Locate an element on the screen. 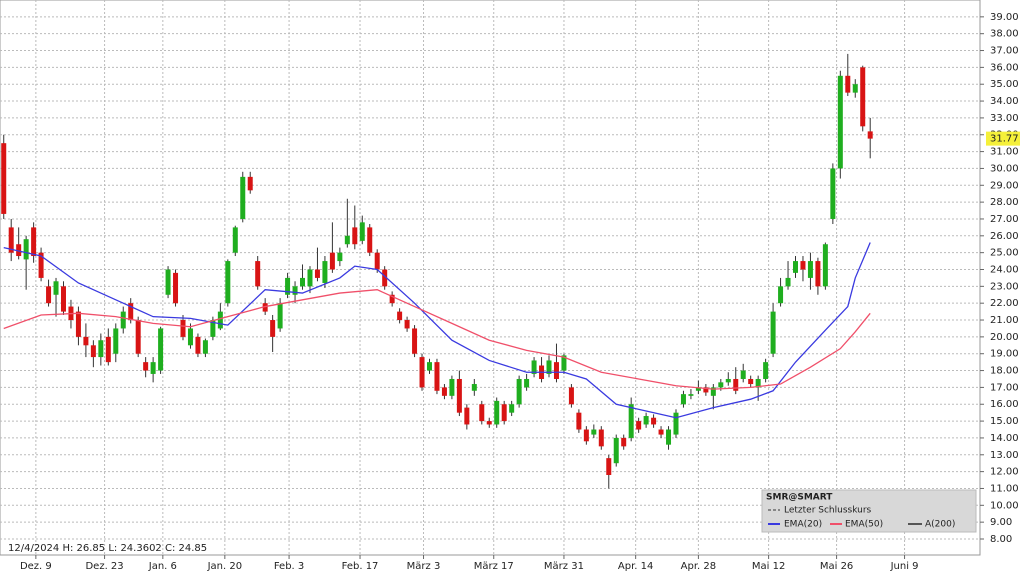 This screenshot has width=1024, height=575. y-tick-label: 35.00 is located at coordinates (1004, 84).